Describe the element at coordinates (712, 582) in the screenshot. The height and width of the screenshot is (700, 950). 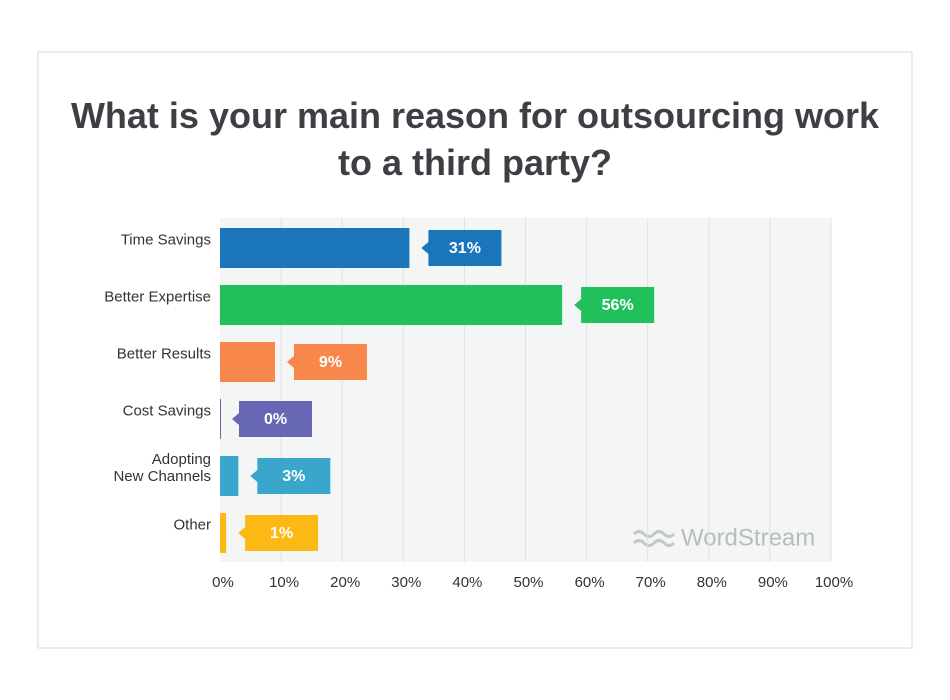
I see `x-tick-label: 80%` at that location.